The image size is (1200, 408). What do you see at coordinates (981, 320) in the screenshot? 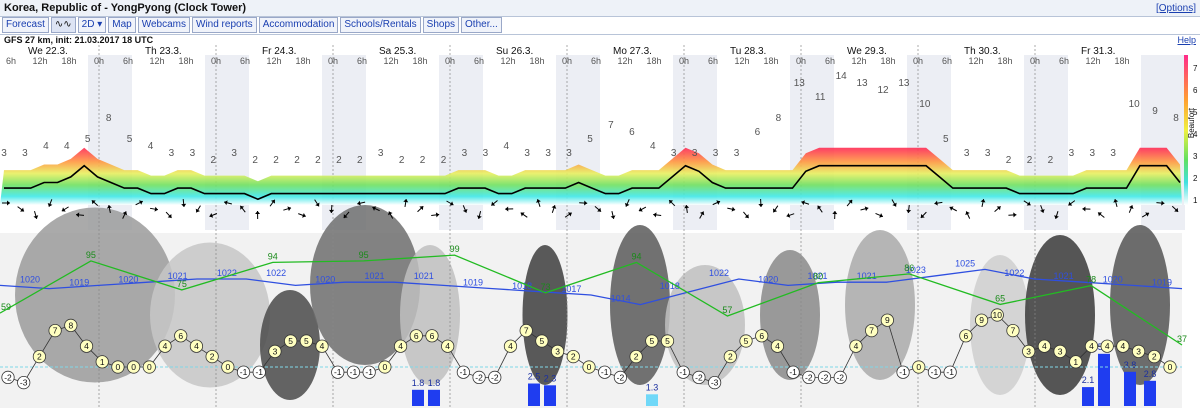
I see `temperature-label: 9` at bounding box center [981, 320].